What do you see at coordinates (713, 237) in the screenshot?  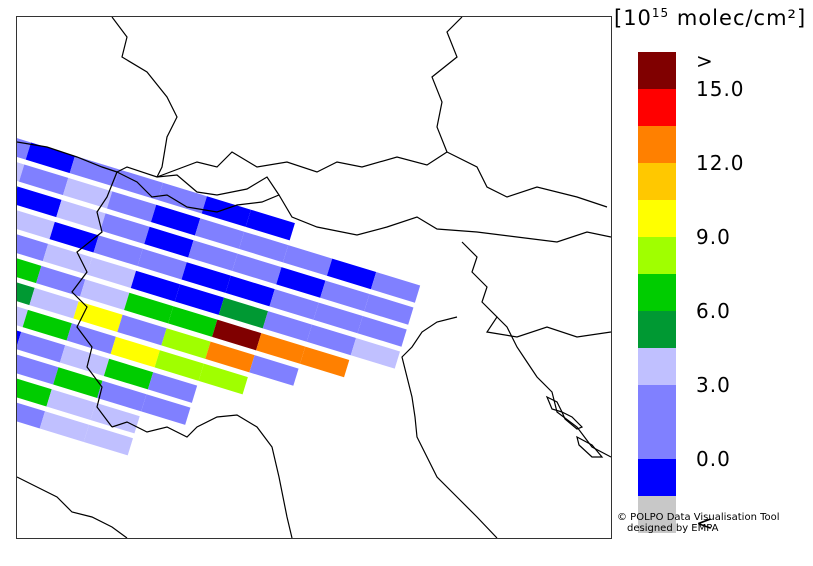 I see `legend-tick-label: 9.0` at bounding box center [713, 237].